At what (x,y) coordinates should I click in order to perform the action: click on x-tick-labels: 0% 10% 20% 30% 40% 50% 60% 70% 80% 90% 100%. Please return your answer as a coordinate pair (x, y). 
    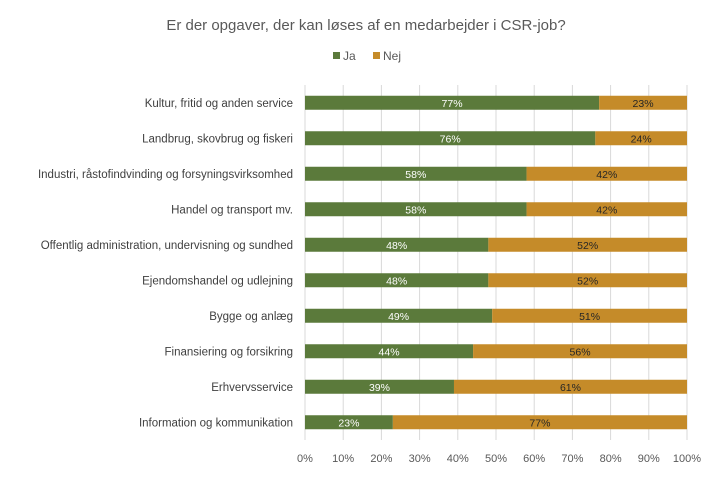
    Looking at the image, I should click on (499, 459).